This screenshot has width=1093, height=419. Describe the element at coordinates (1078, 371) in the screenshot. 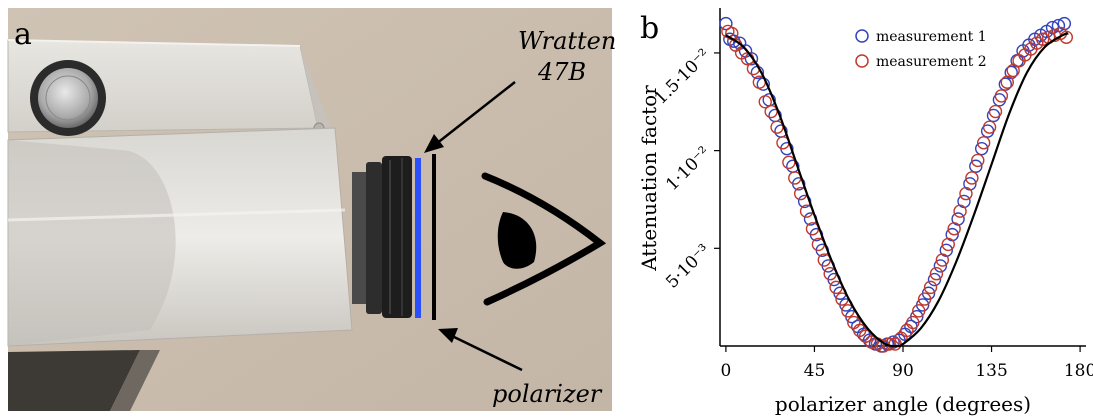

I see `x-tick-label: 180` at that location.